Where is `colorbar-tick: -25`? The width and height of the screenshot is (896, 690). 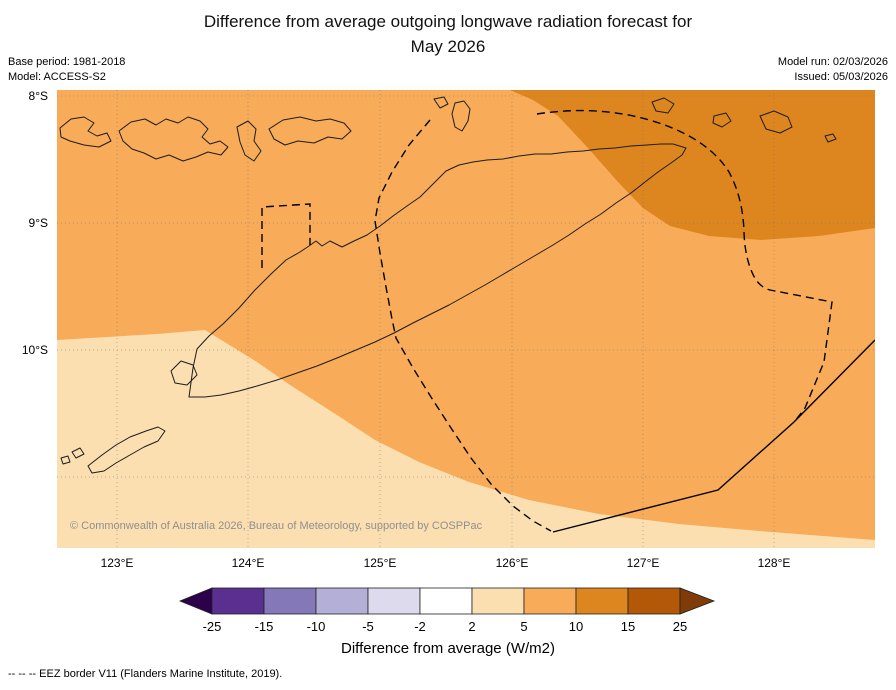
colorbar-tick: -25 is located at coordinates (212, 626).